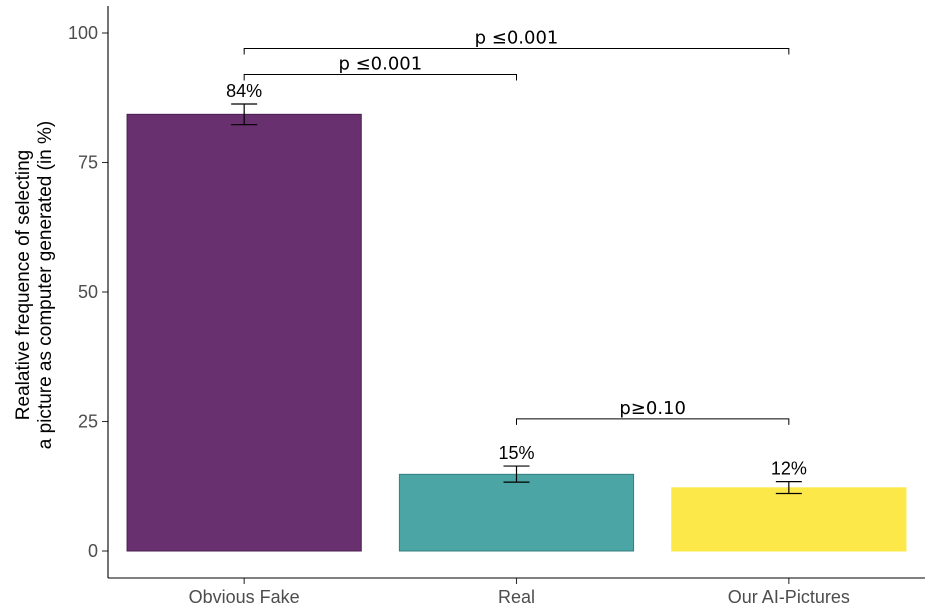  I want to click on y-axis-ticks: 0 25 50 75 100, so click(88, 292).